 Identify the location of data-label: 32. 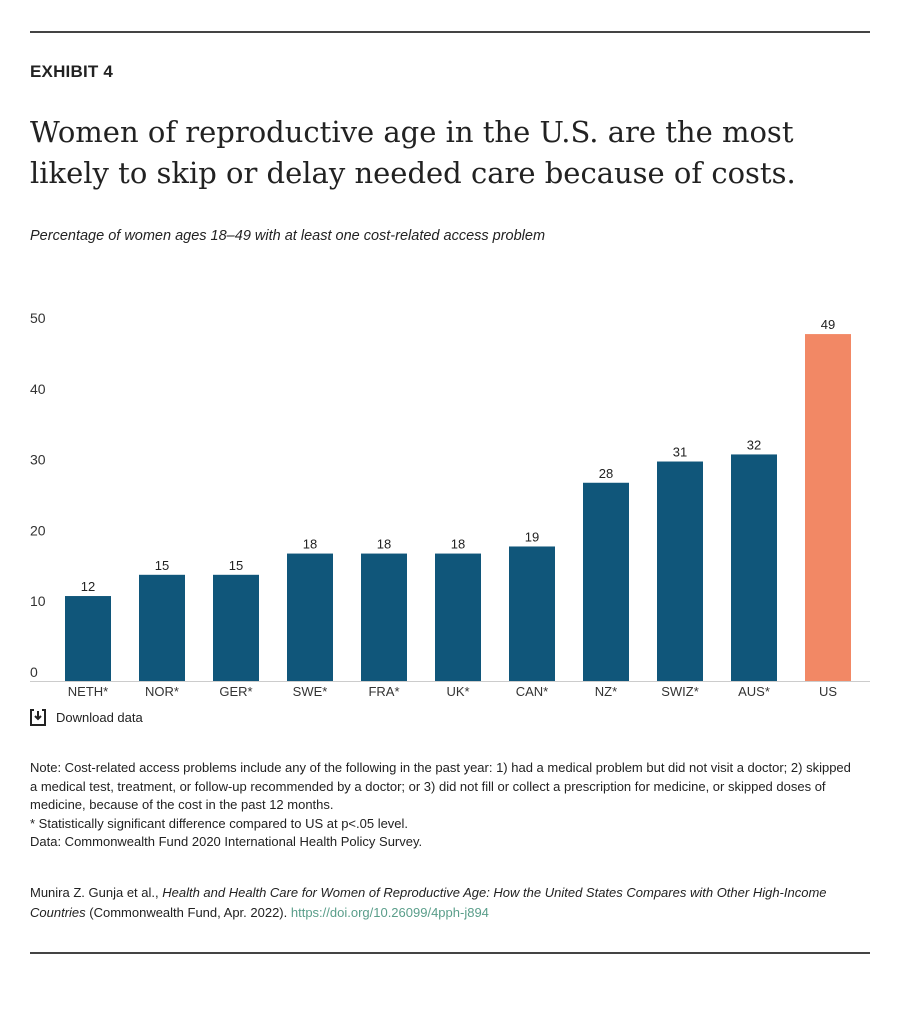
(754, 444).